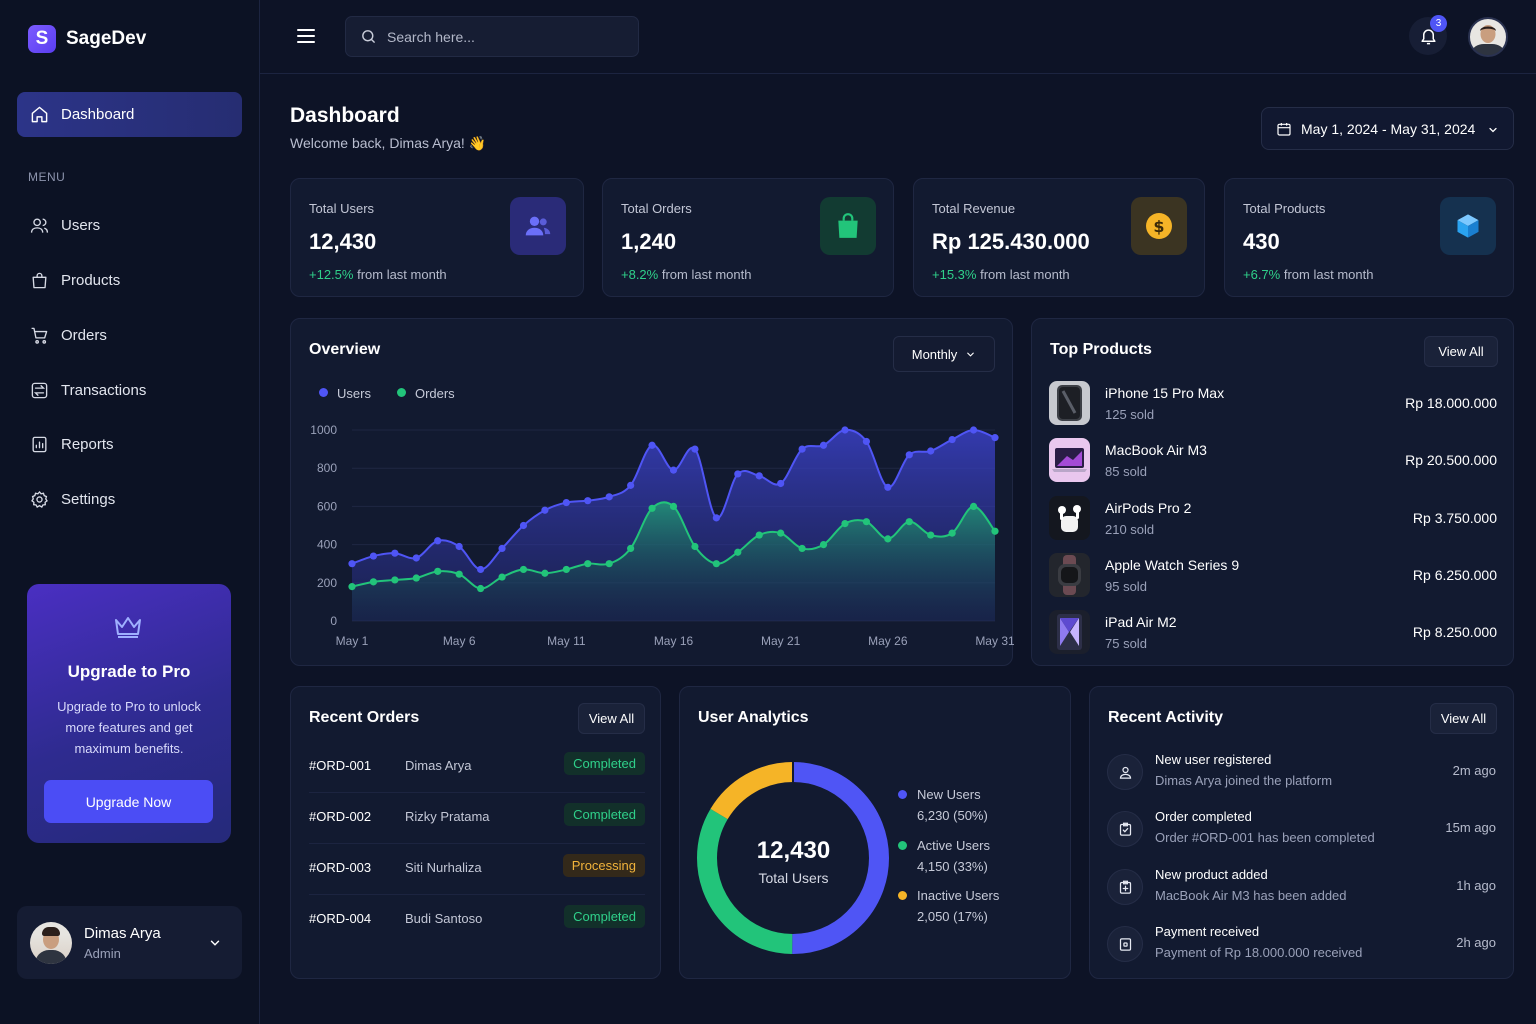  Describe the element at coordinates (447, 816) in the screenshot. I see `order-customer: Rizky Pratama` at that location.